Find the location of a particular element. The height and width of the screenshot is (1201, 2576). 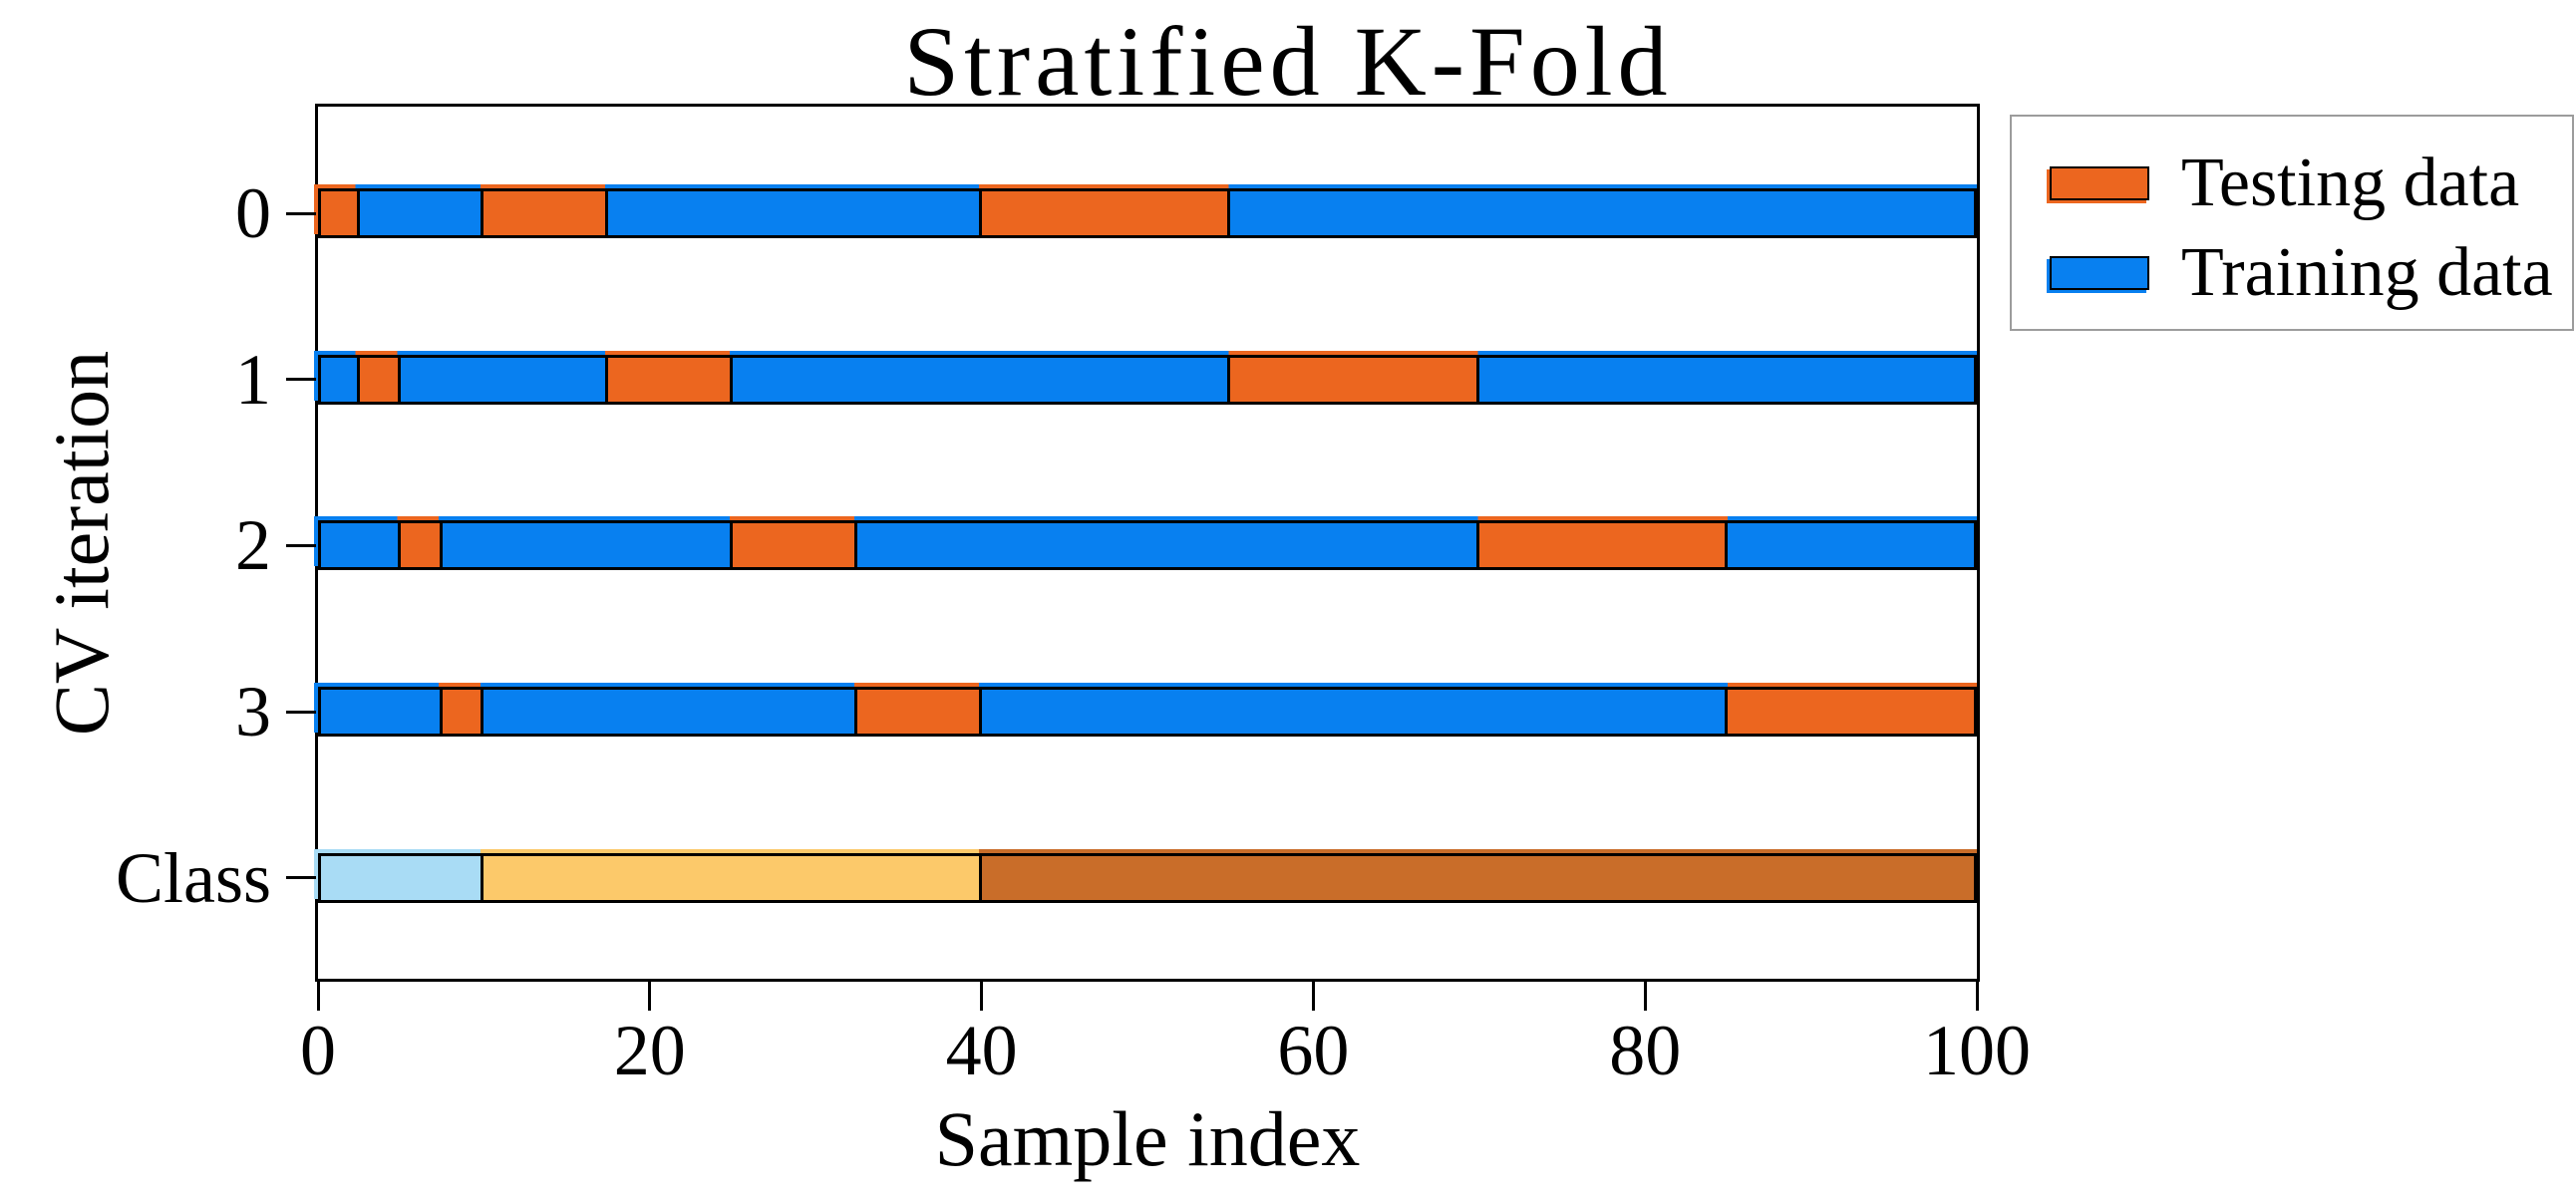

legend: Testing data Training data is located at coordinates (2292, 223).